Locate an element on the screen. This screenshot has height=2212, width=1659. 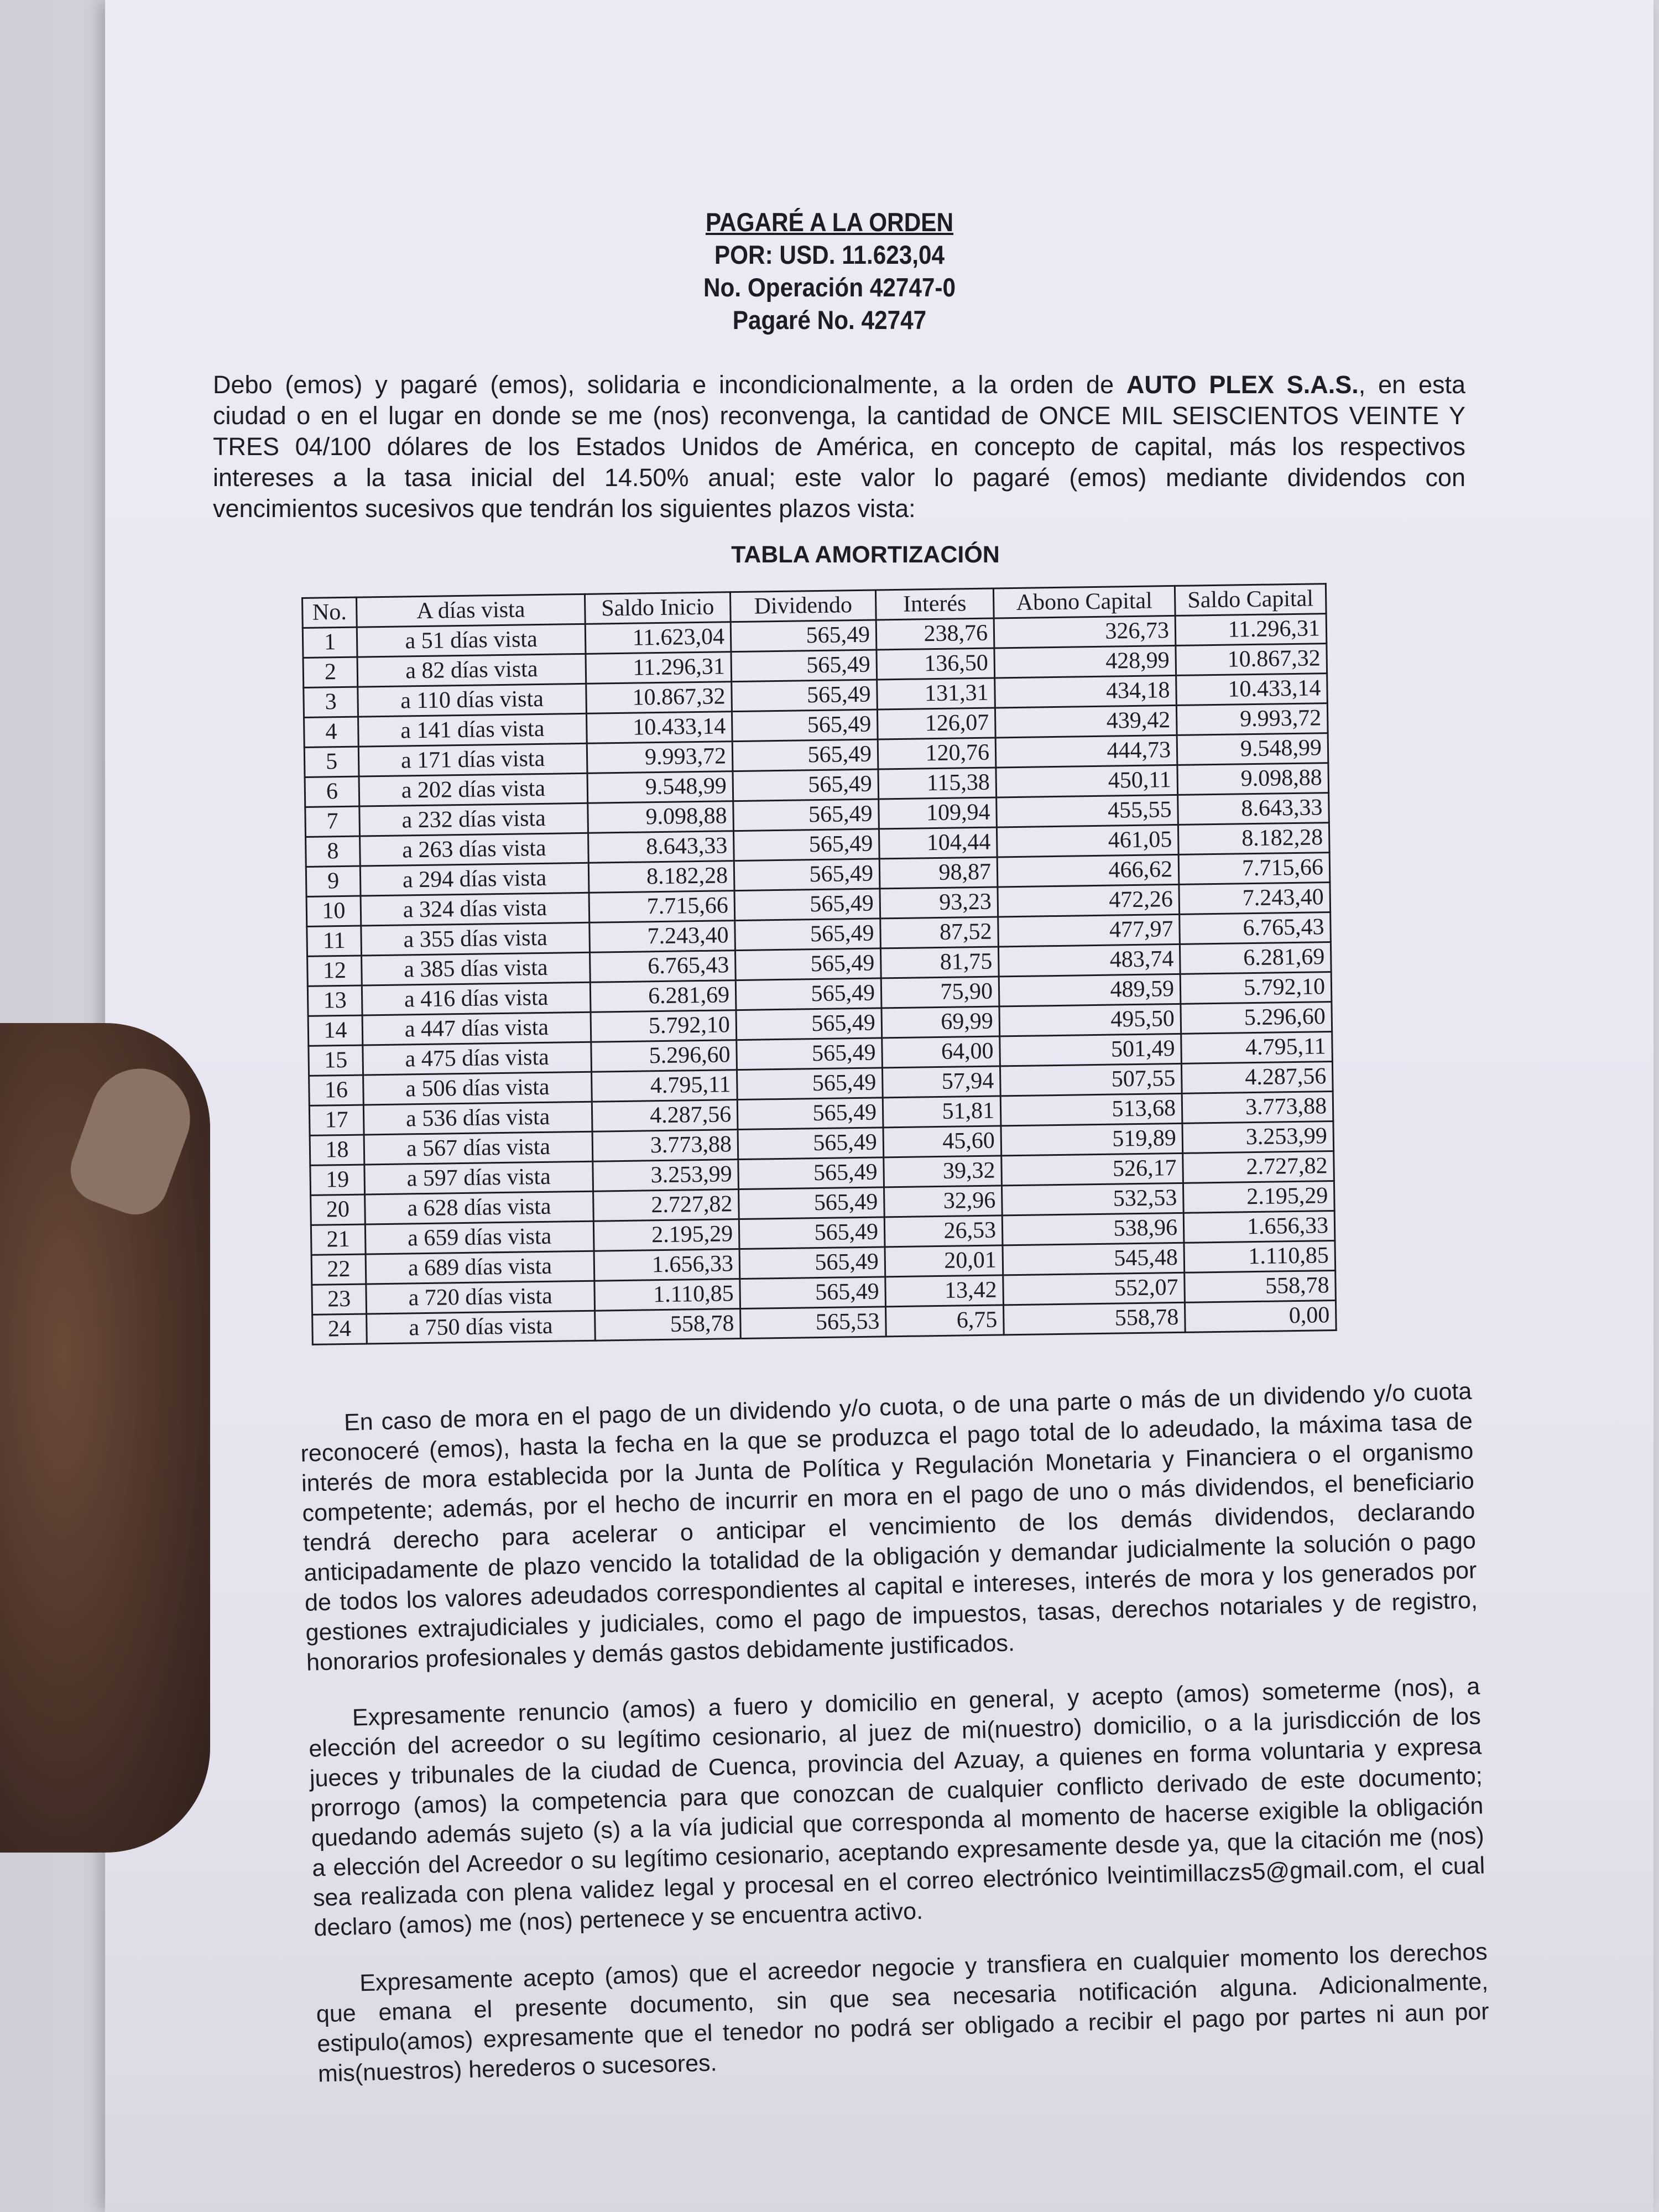
col-end-balance-cell: 558,78 is located at coordinates (1260, 1287).